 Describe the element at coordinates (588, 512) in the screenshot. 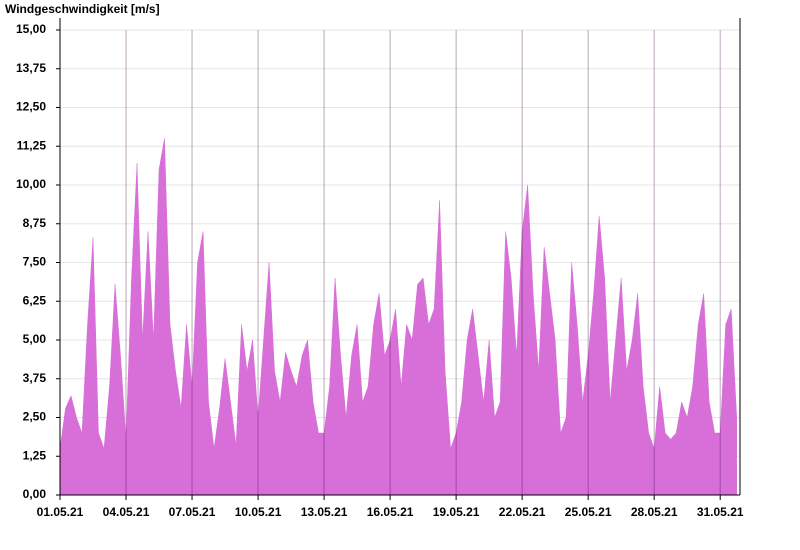

I see `x-tick-label: 25.05.21` at that location.